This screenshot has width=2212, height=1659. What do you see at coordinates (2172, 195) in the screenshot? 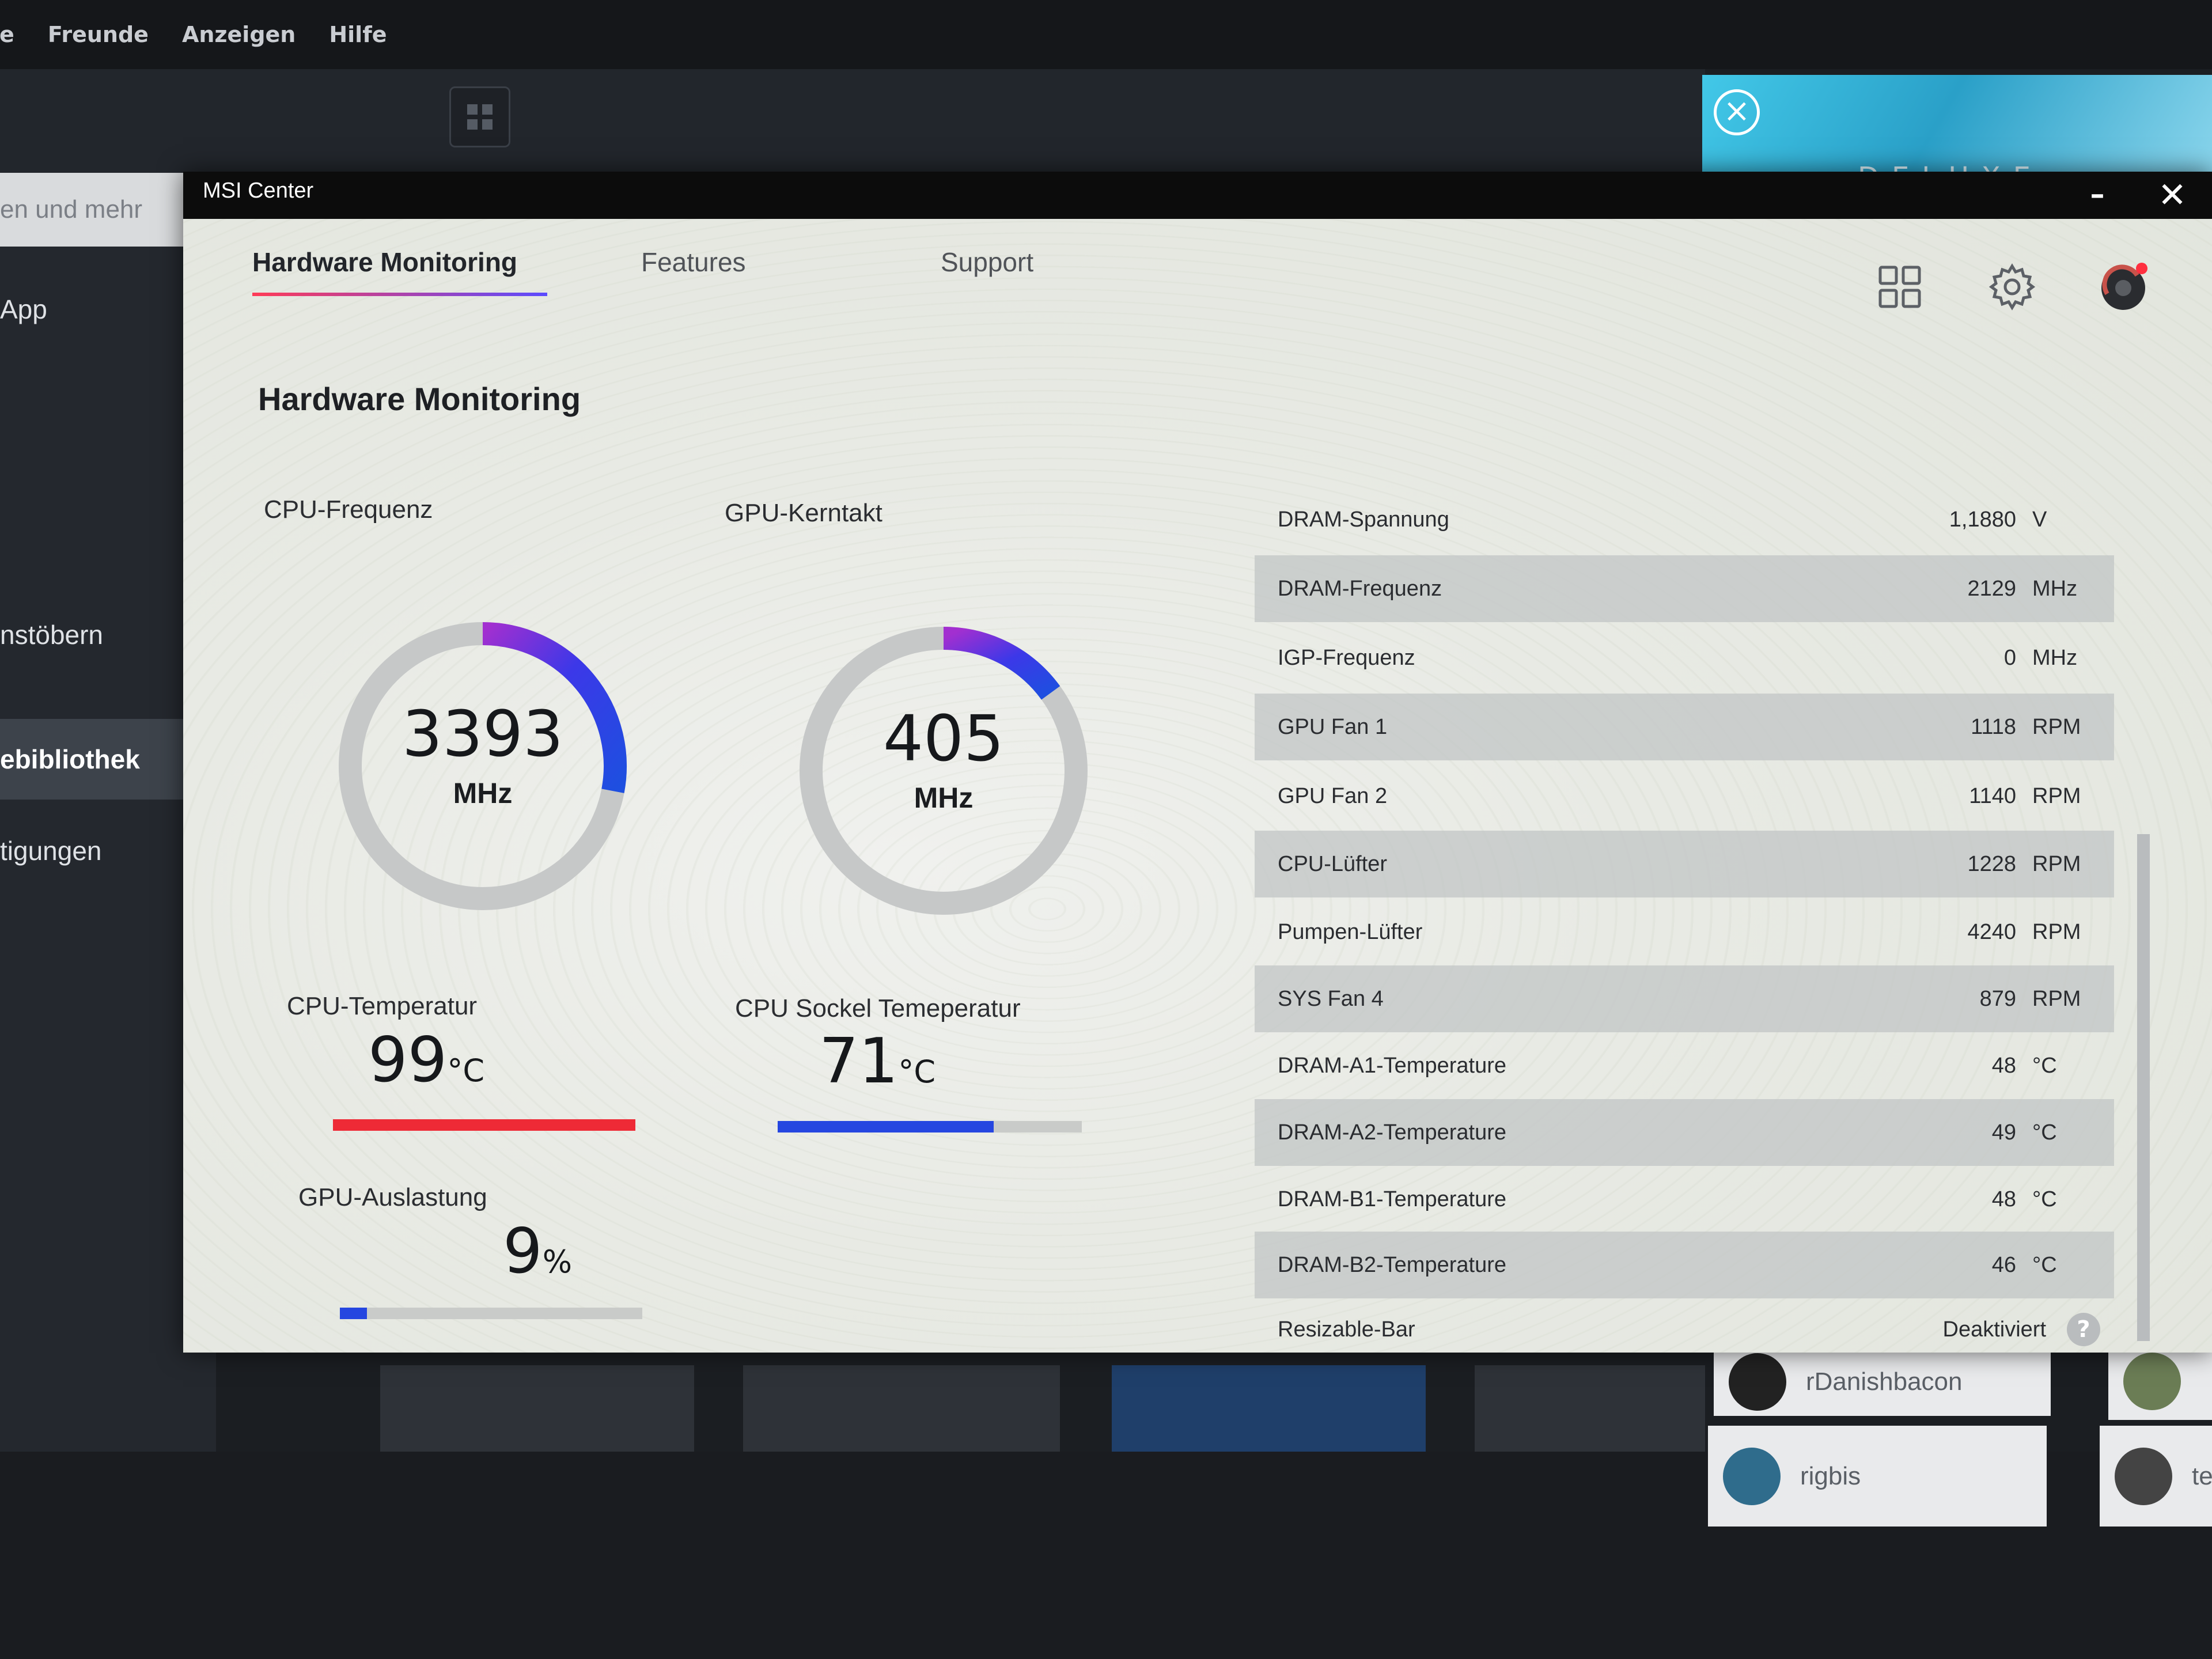
I see `close-button: ✕` at bounding box center [2172, 195].